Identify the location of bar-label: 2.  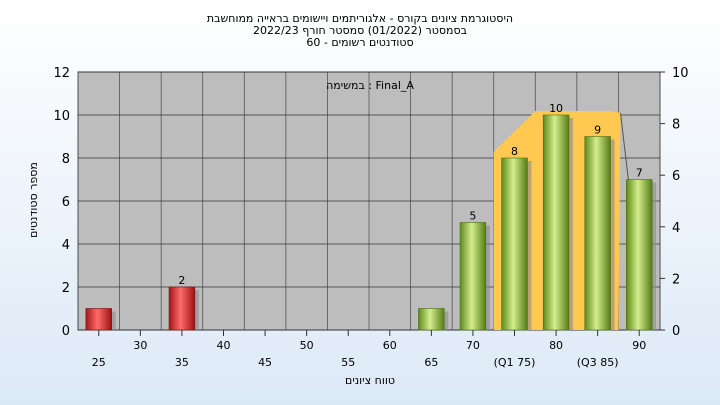
(181, 280).